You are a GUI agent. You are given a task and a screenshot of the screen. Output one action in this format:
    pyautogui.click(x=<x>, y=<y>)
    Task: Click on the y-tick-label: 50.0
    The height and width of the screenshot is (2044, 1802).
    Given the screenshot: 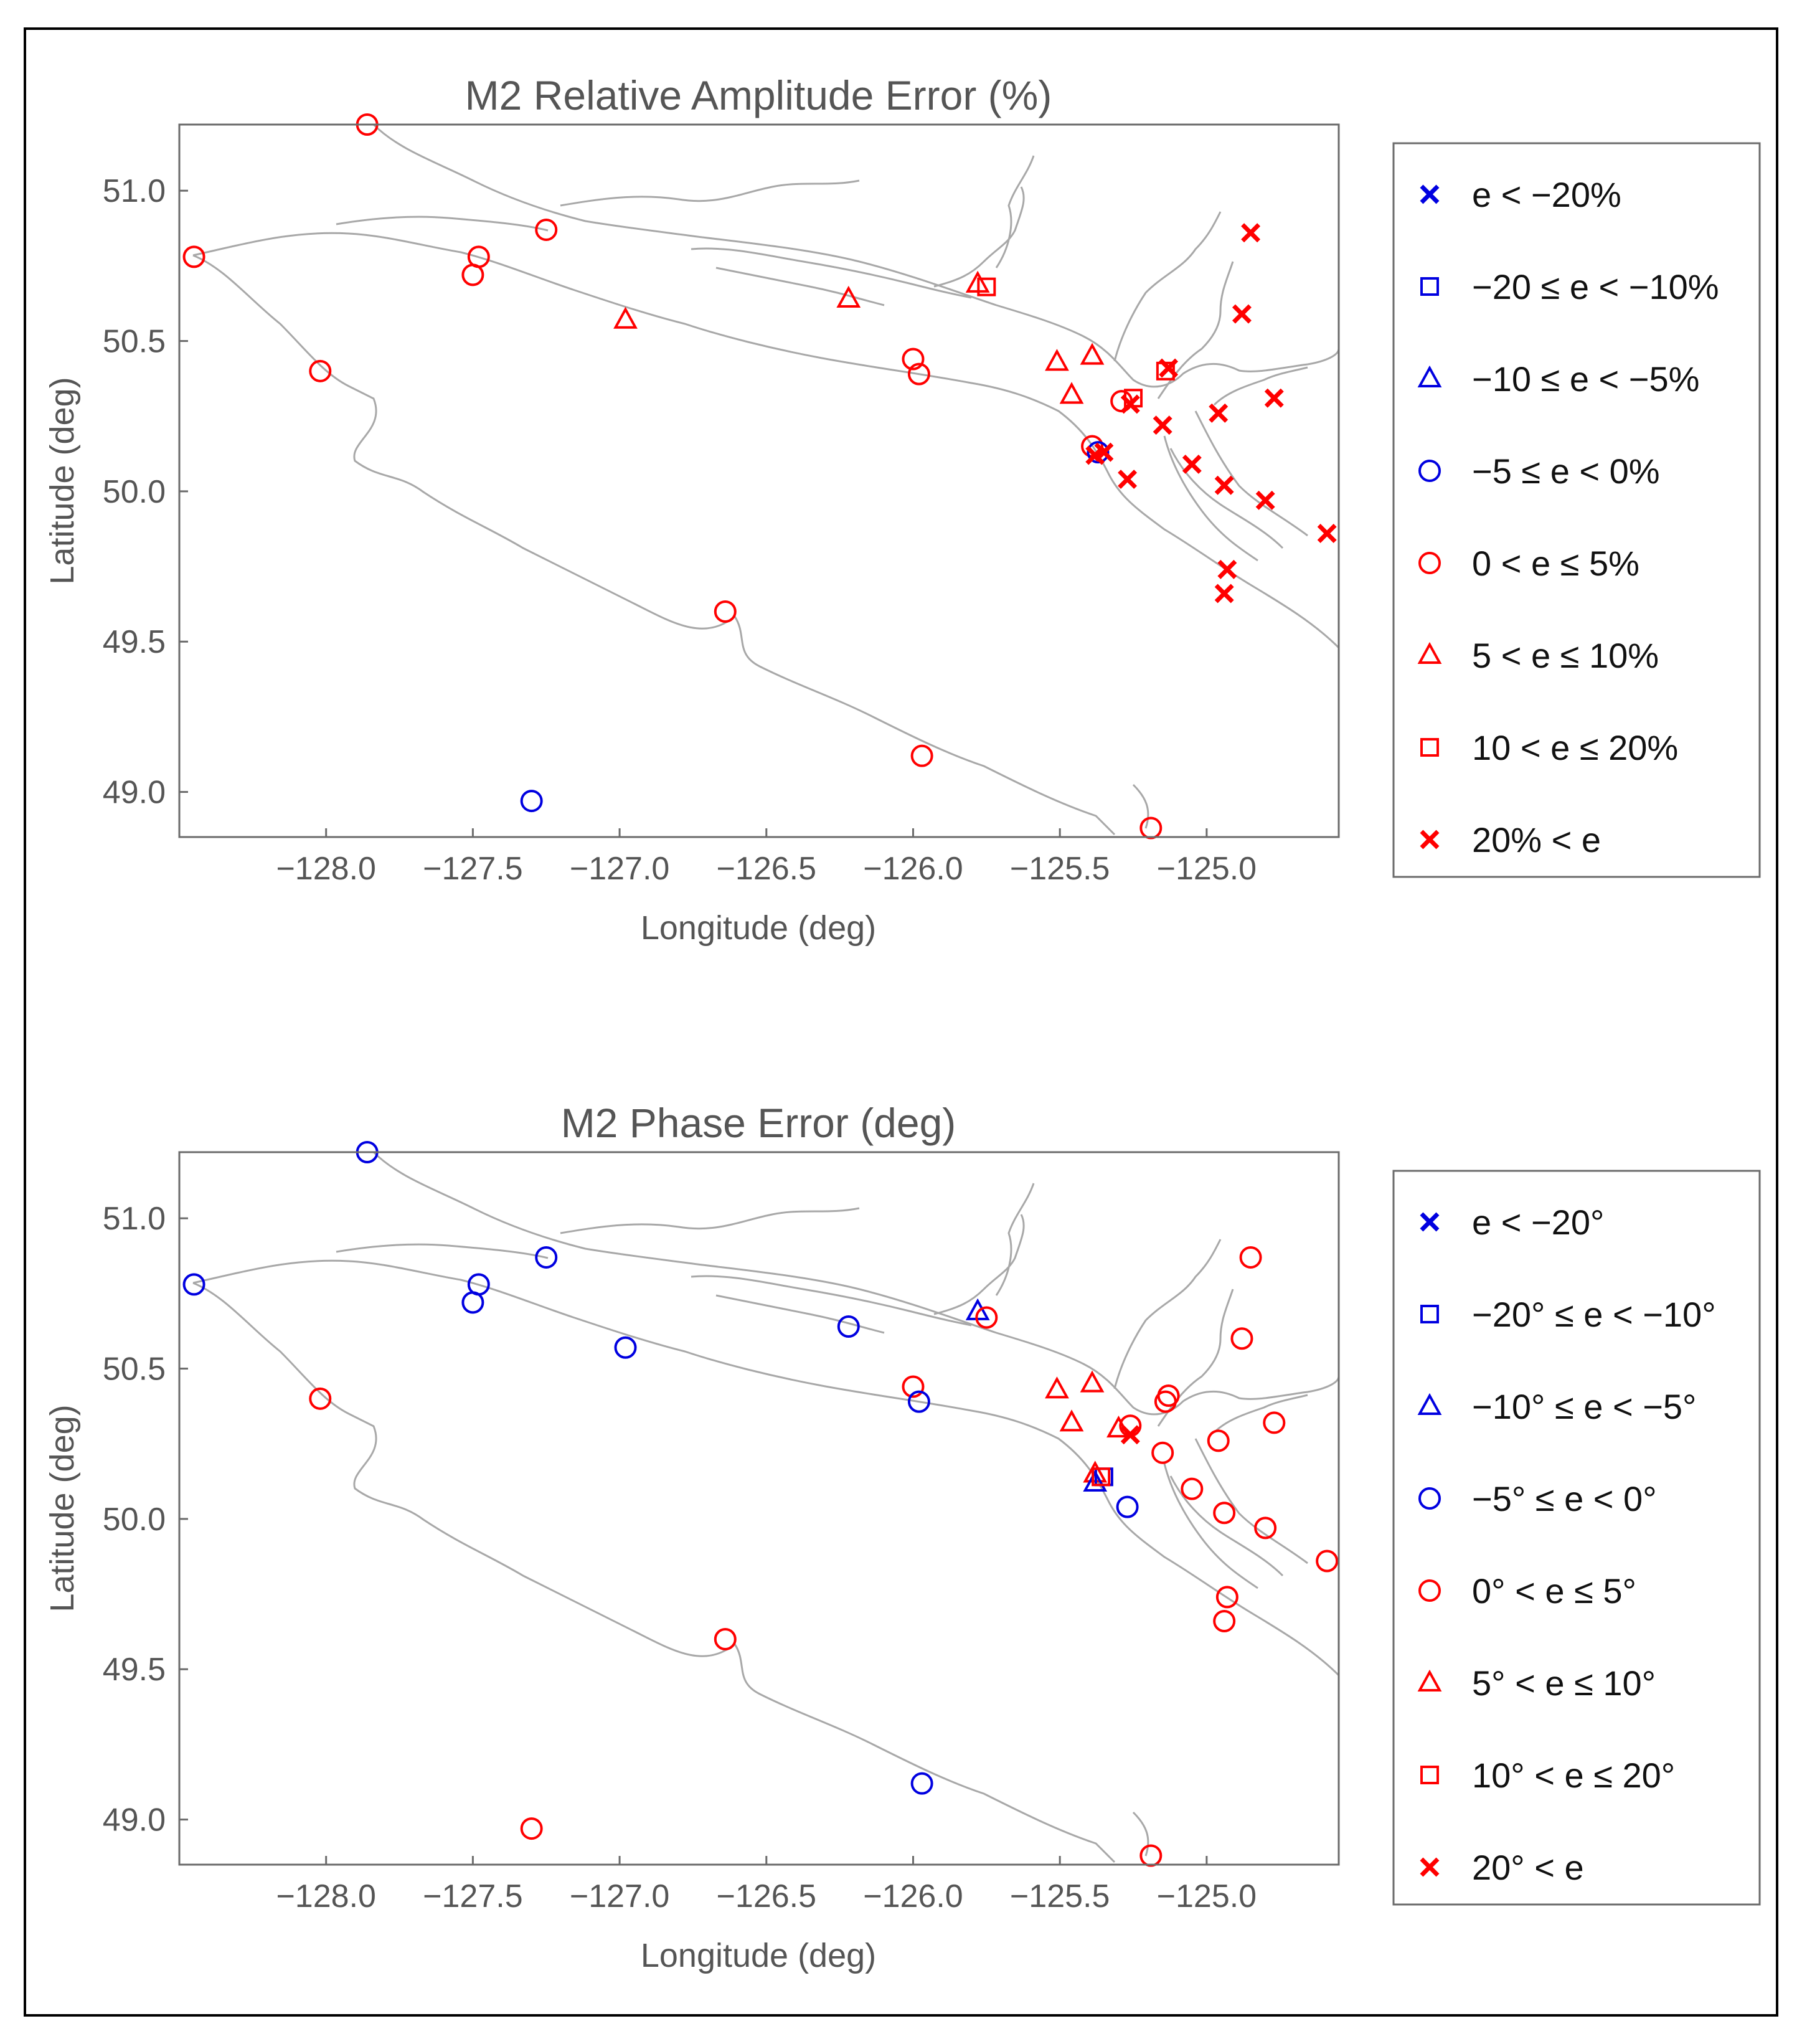 What is the action you would take?
    pyautogui.click(x=134, y=1520)
    